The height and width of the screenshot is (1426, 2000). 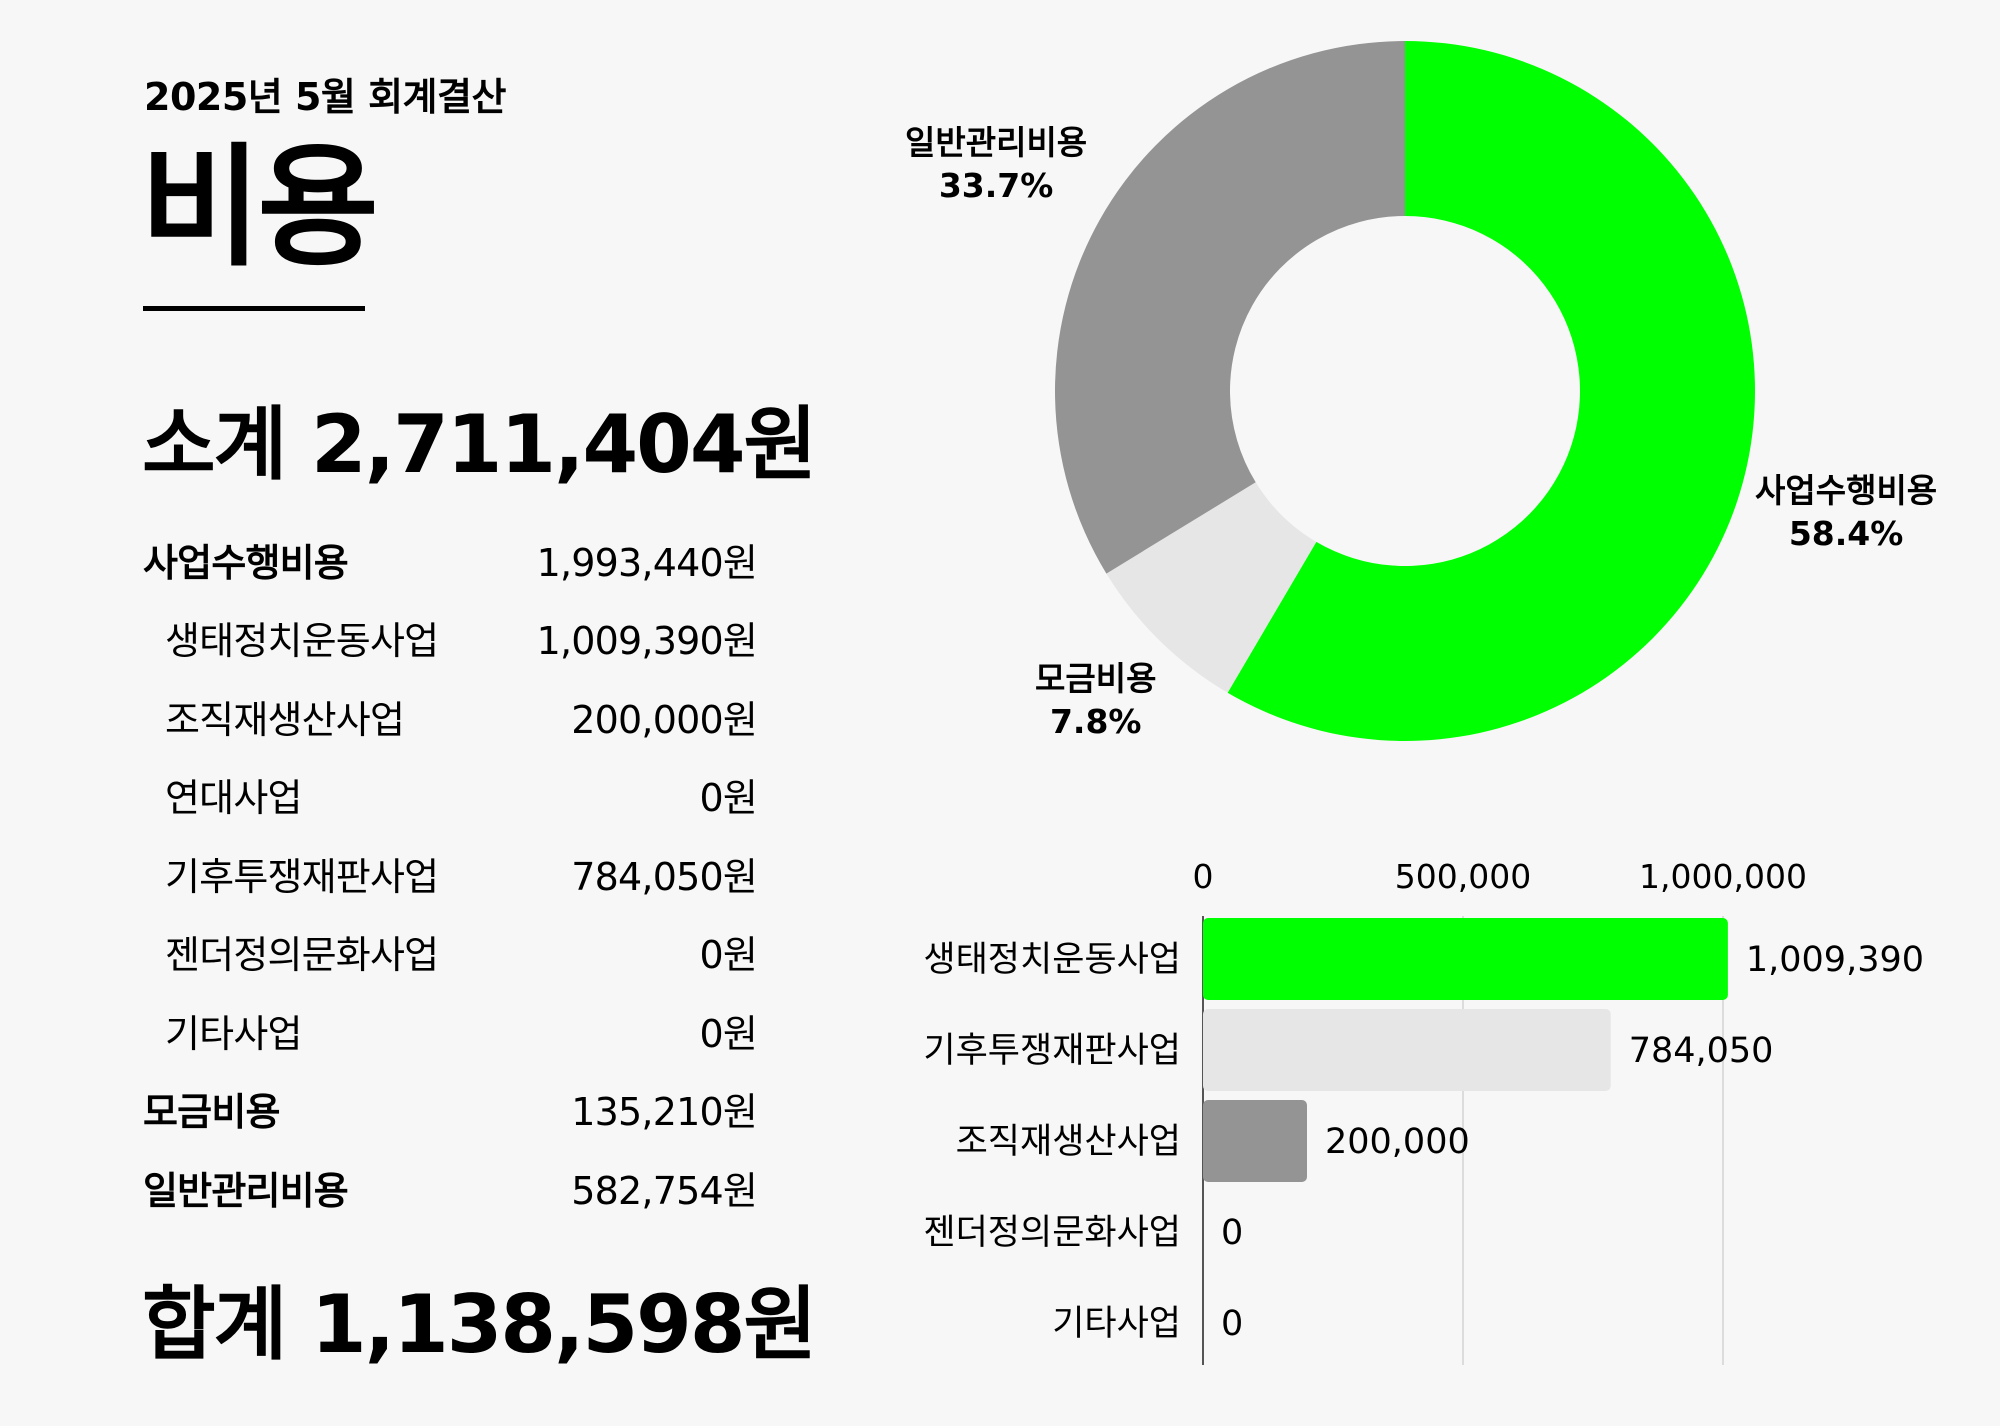 What do you see at coordinates (1052, 960) in the screenshot?
I see `bar-category-label: 생태정치운동사업` at bounding box center [1052, 960].